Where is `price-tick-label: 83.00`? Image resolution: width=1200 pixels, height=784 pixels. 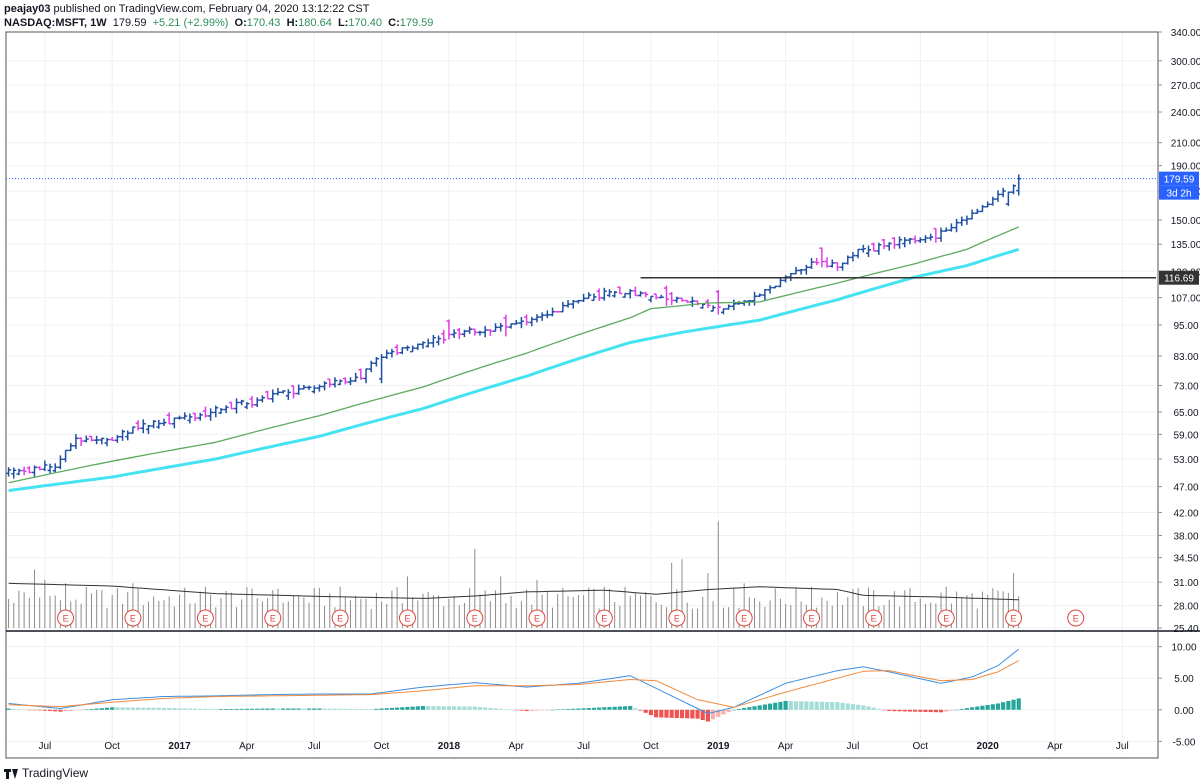 price-tick-label: 83.00 is located at coordinates (1185, 357).